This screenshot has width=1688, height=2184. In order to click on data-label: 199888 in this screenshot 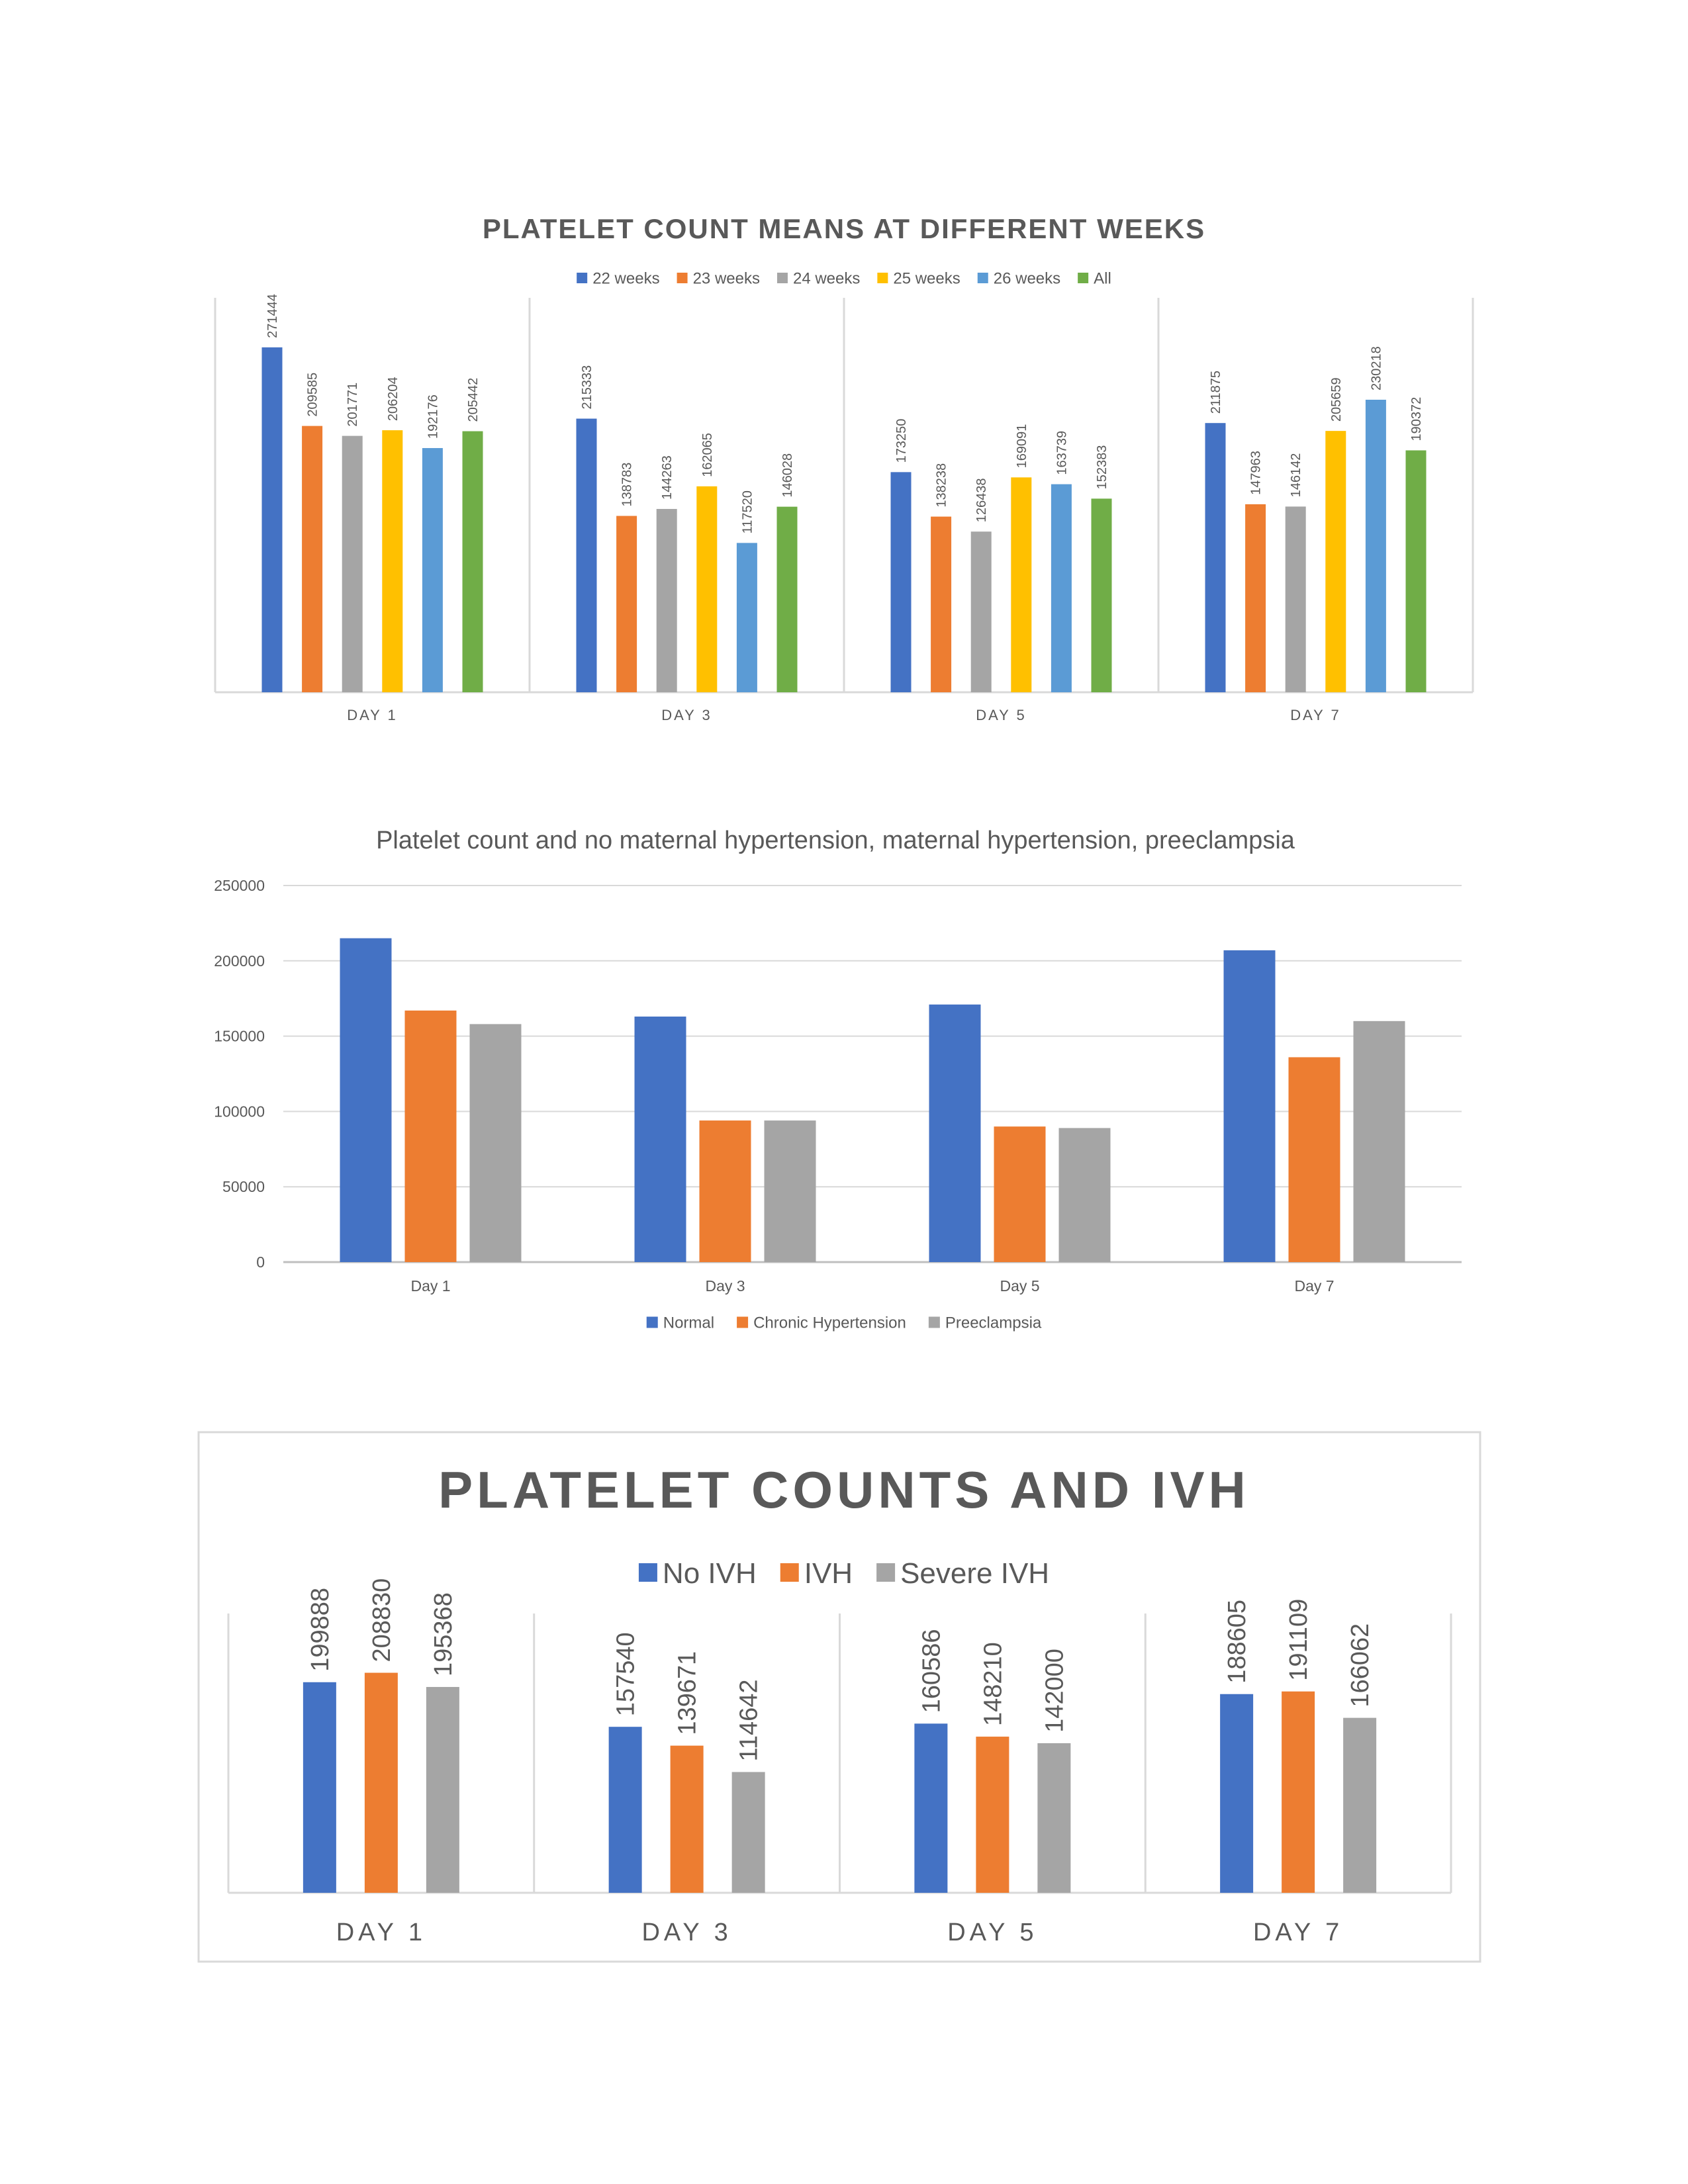, I will do `click(320, 1630)`.